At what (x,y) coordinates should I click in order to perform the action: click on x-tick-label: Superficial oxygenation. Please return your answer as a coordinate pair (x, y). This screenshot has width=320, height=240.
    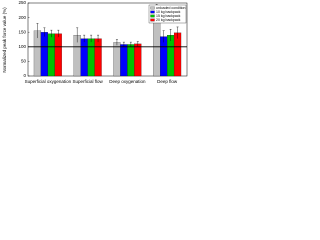
    Looking at the image, I should click on (48, 81).